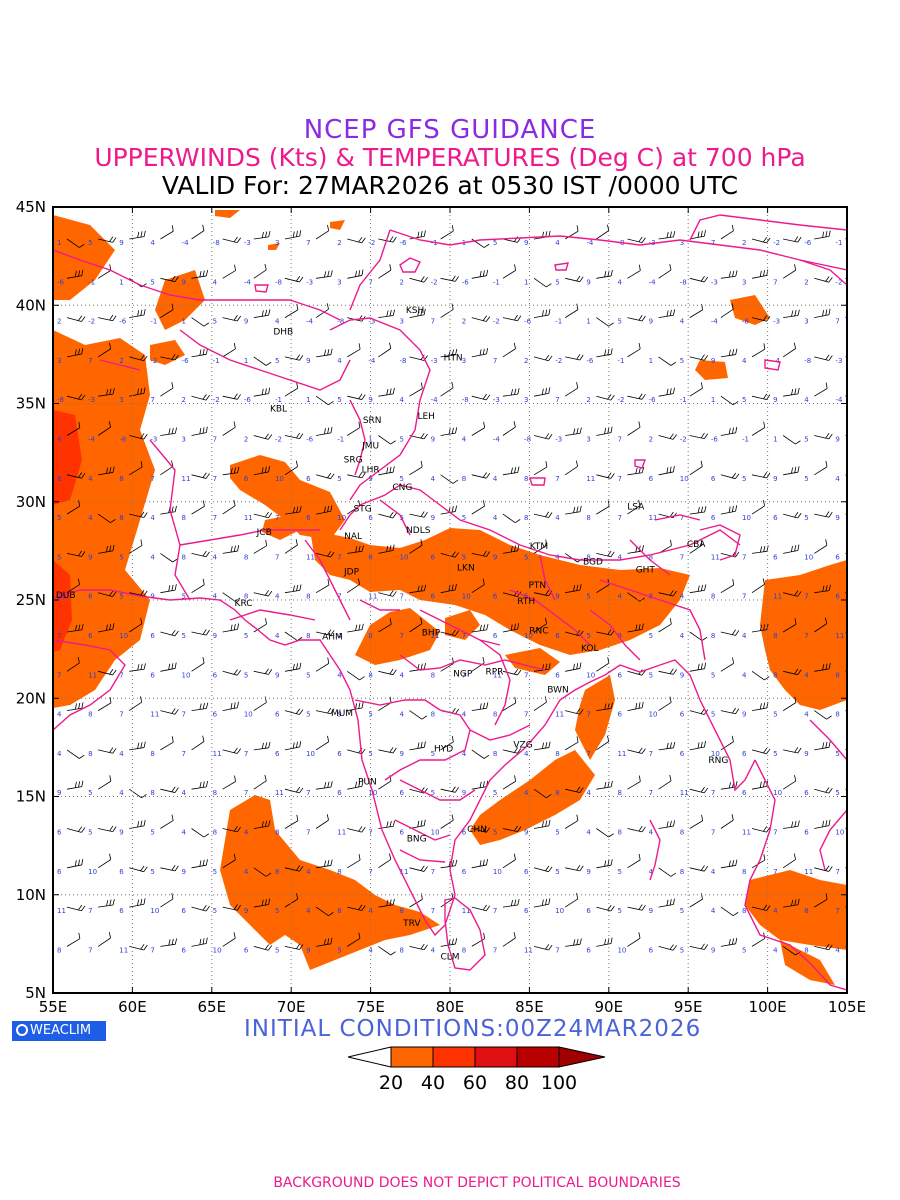 Image resolution: width=900 pixels, height=1200 pixels. Describe the element at coordinates (31, 895) in the screenshot. I see `lat-label: 10N` at that location.